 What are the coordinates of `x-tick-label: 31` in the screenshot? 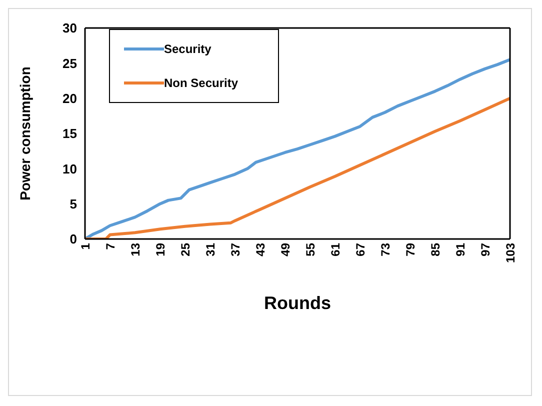 It's located at (211, 249).